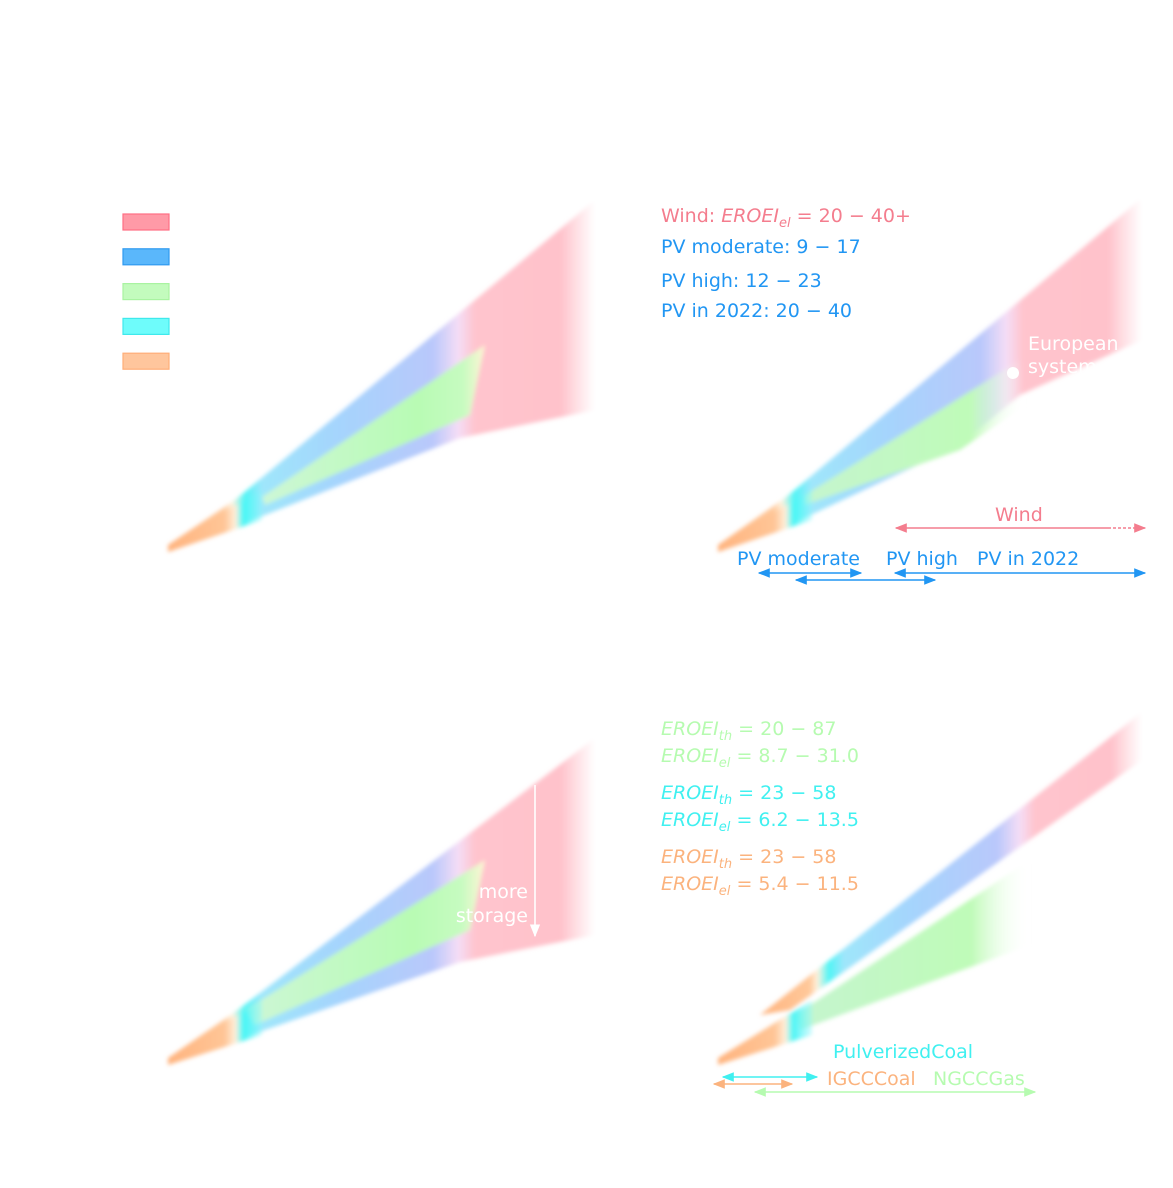 Image resolution: width=1173 pixels, height=1188 pixels. I want to click on more-storage-label-line2: storage, so click(492, 916).